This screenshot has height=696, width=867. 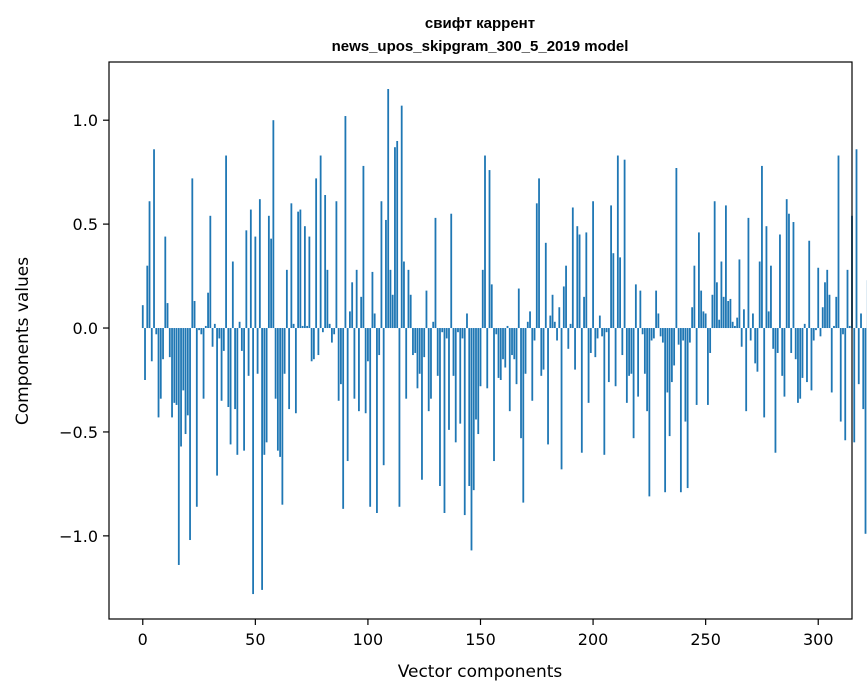 What do you see at coordinates (85, 120) in the screenshot?
I see `y-tick-label: 1.0` at bounding box center [85, 120].